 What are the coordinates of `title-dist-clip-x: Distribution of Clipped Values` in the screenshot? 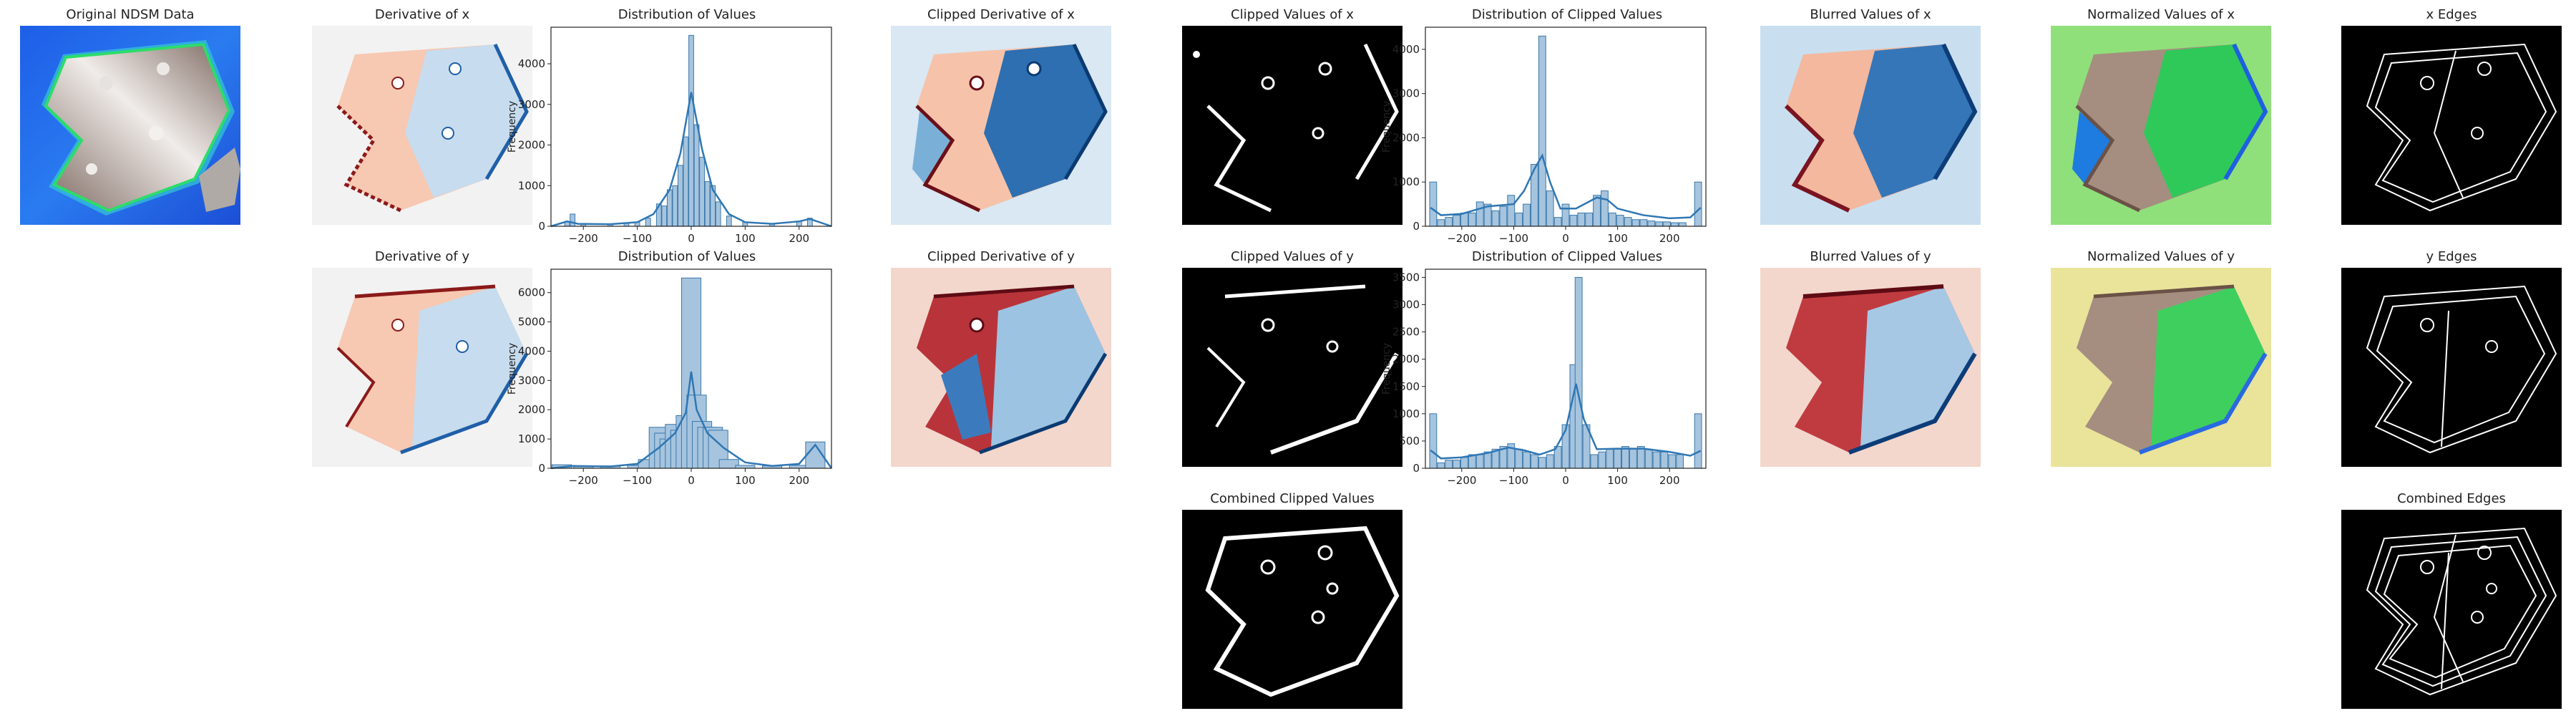 It's located at (1567, 14).